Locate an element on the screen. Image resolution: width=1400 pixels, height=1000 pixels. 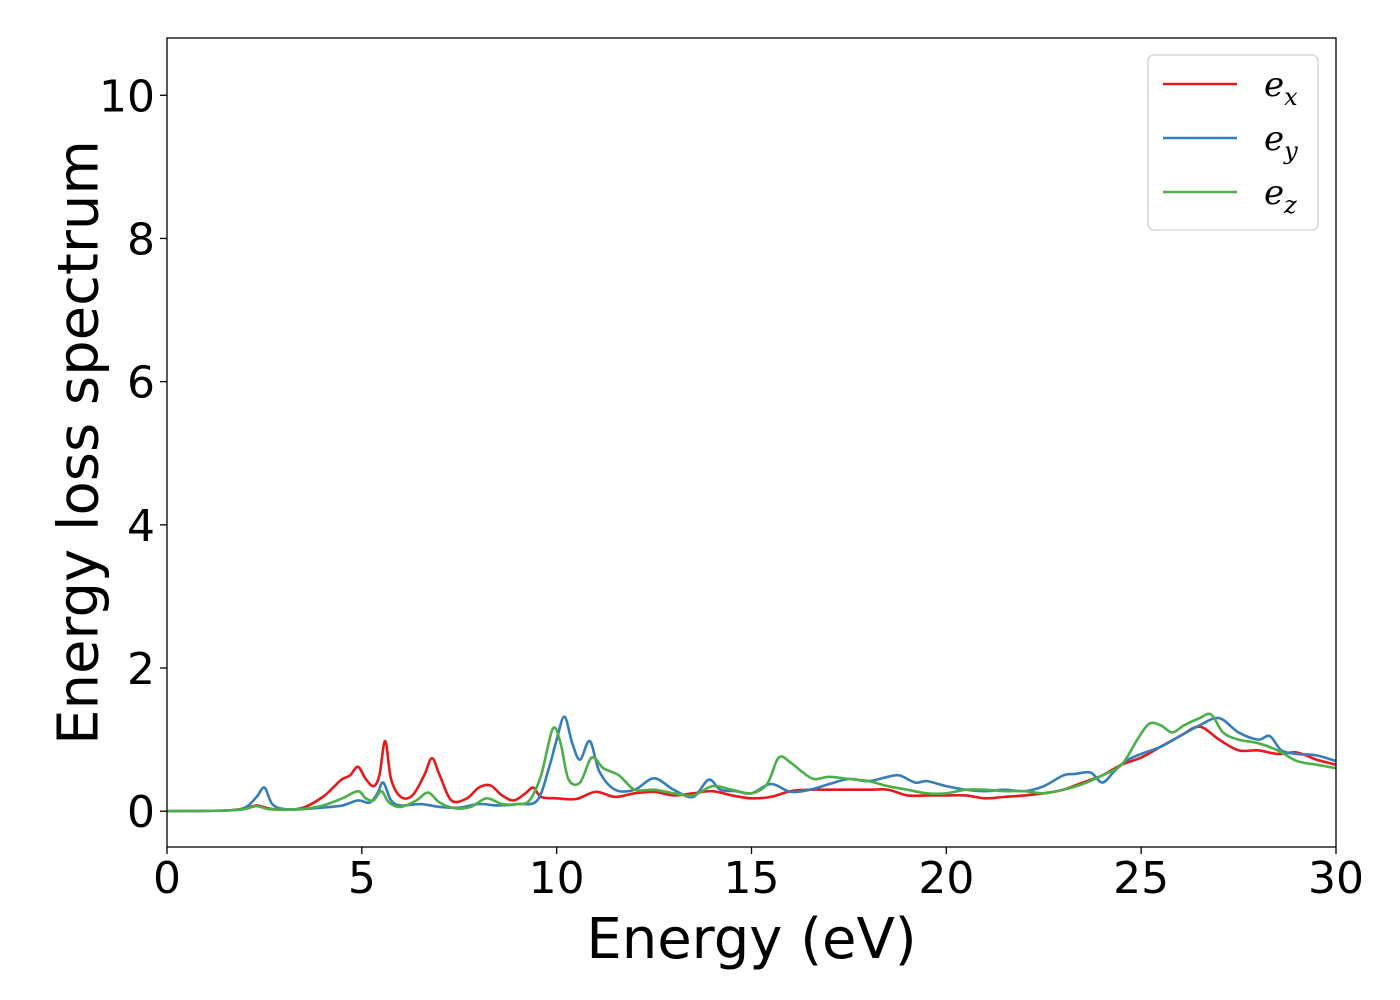
legend: ex ey ez is located at coordinates (1233, 142).